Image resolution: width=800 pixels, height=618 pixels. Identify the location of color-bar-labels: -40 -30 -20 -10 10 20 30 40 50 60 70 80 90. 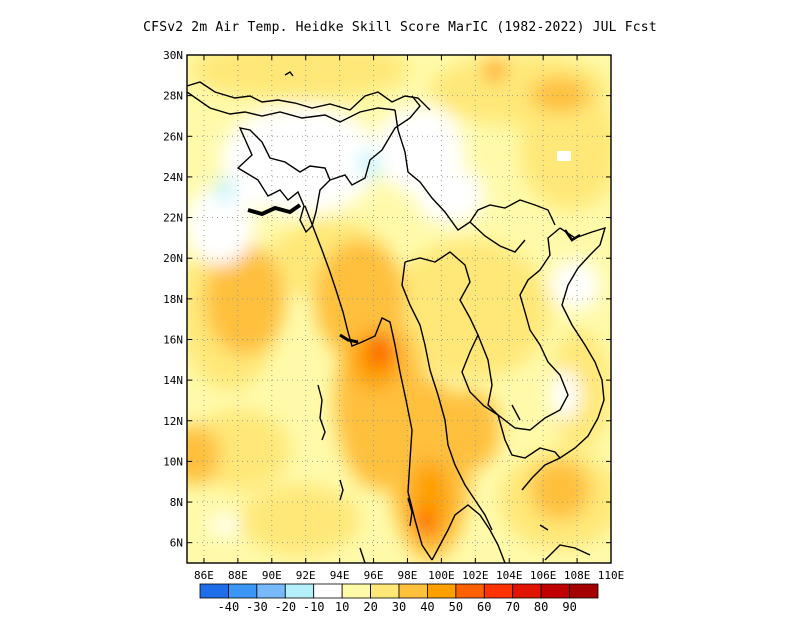
(397, 607).